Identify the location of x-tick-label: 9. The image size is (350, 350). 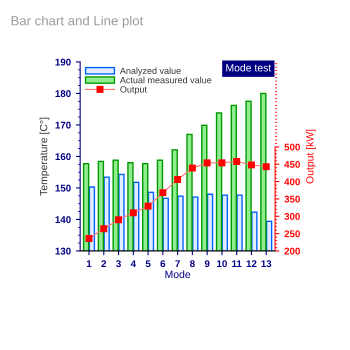
(207, 264).